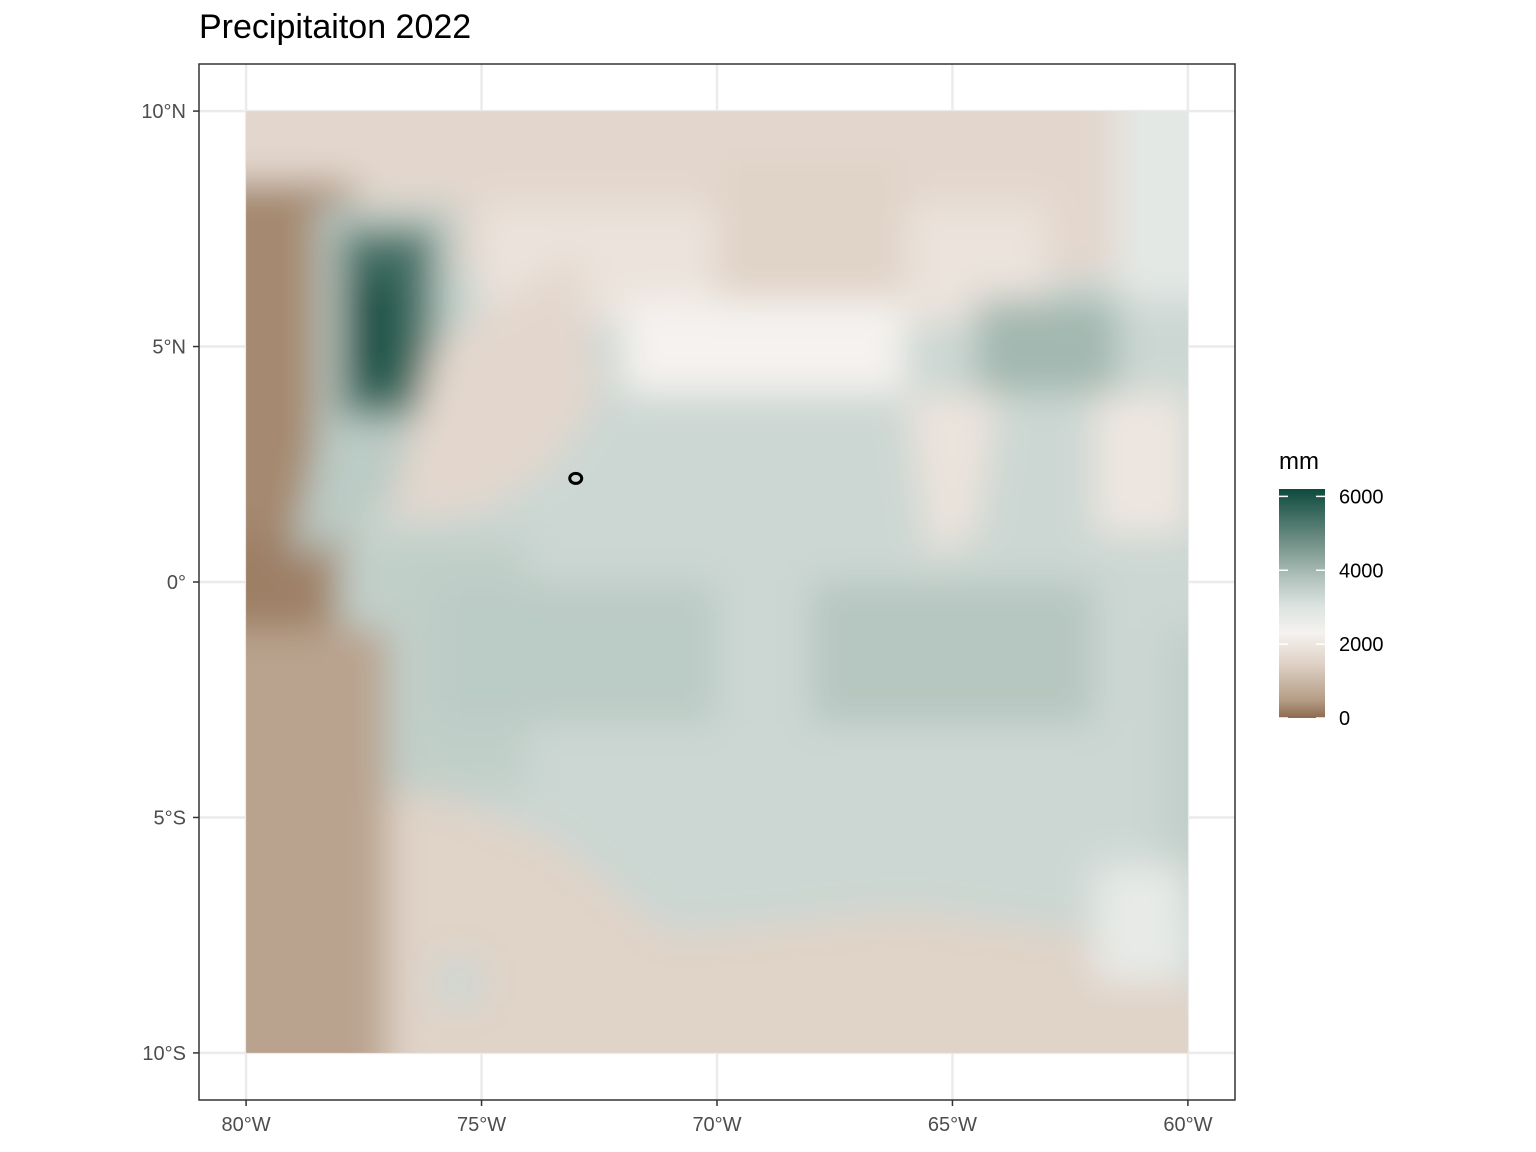 Image resolution: width=1536 pixels, height=1152 pixels. What do you see at coordinates (335, 27) in the screenshot?
I see `chart-title: Precipitaiton 2022` at bounding box center [335, 27].